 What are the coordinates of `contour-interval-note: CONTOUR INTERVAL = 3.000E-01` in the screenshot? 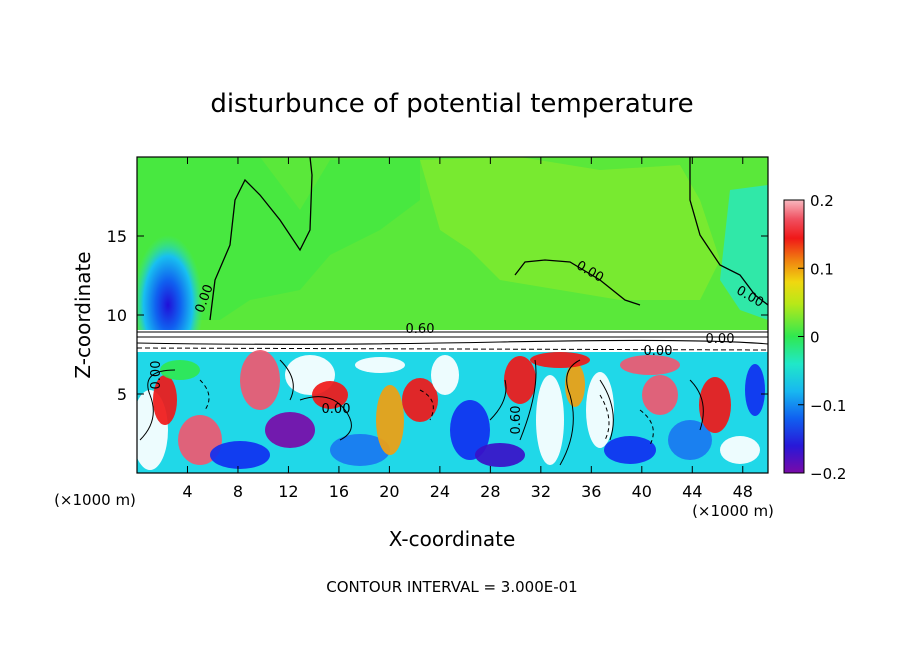 It's located at (451, 587).